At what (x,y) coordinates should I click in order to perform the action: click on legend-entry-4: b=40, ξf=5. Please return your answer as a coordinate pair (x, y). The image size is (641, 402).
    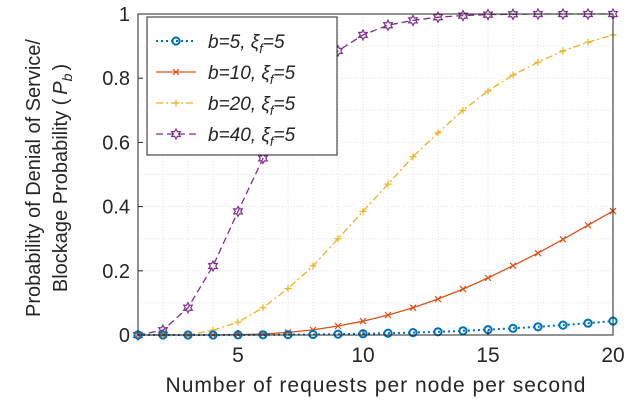
    Looking at the image, I should click on (226, 137).